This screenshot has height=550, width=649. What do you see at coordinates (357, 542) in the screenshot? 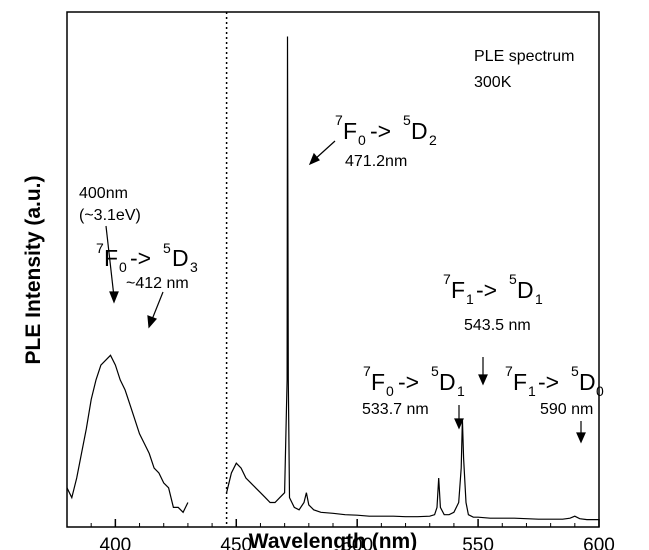
I see `x-tick-label-500: 500` at bounding box center [357, 542].